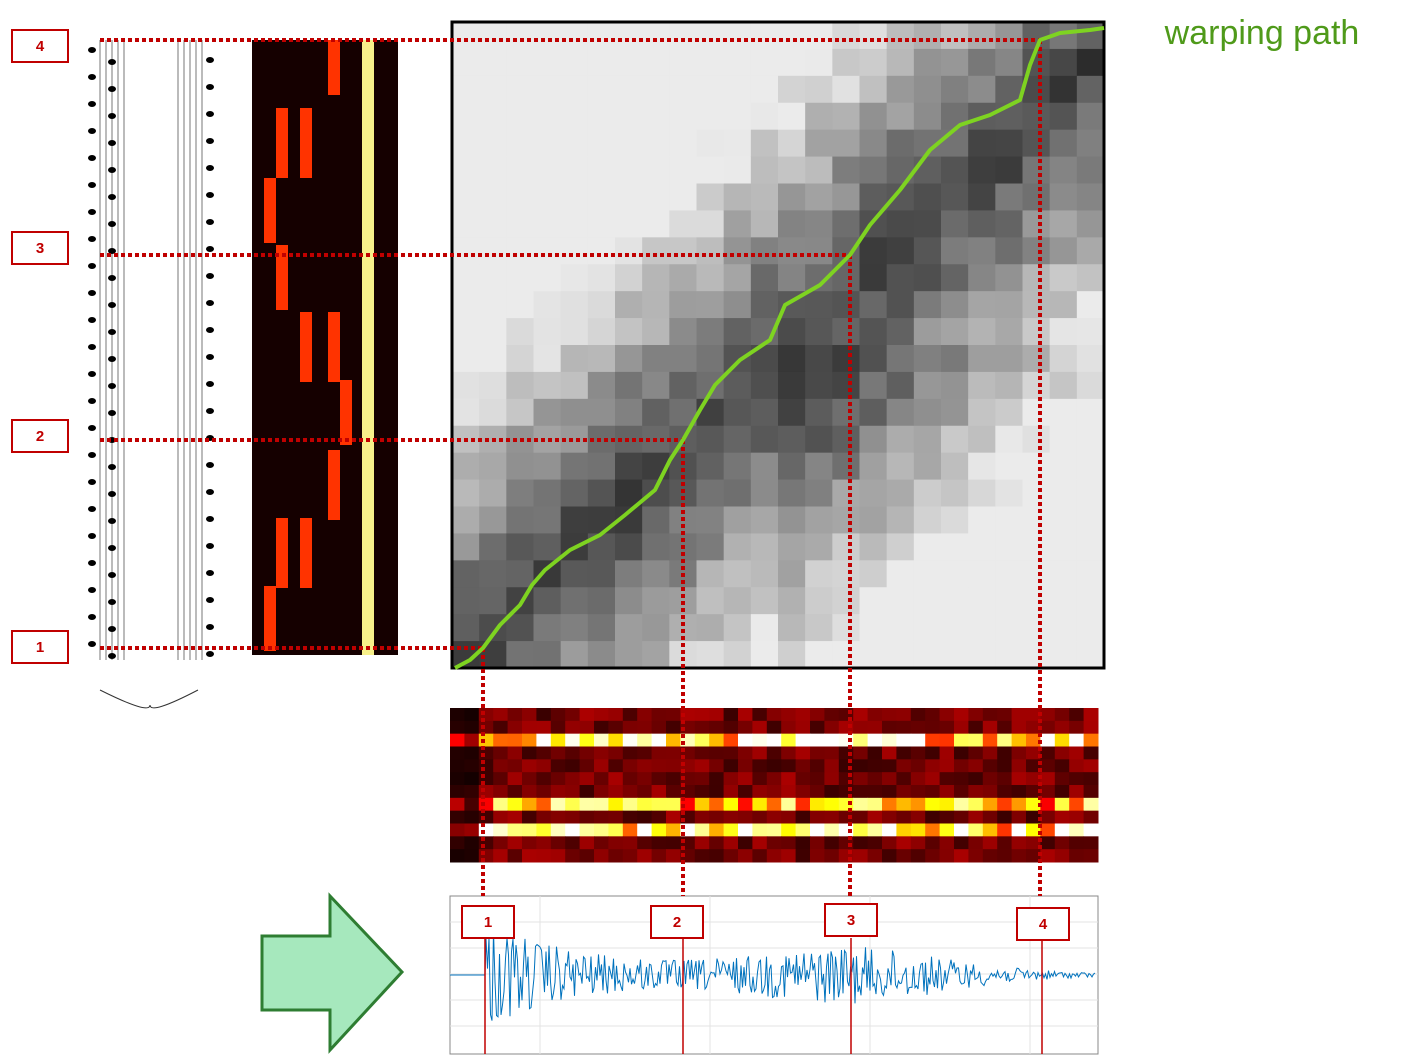 This screenshot has height=1056, width=1404. I want to click on audio-marker: 3, so click(851, 920).